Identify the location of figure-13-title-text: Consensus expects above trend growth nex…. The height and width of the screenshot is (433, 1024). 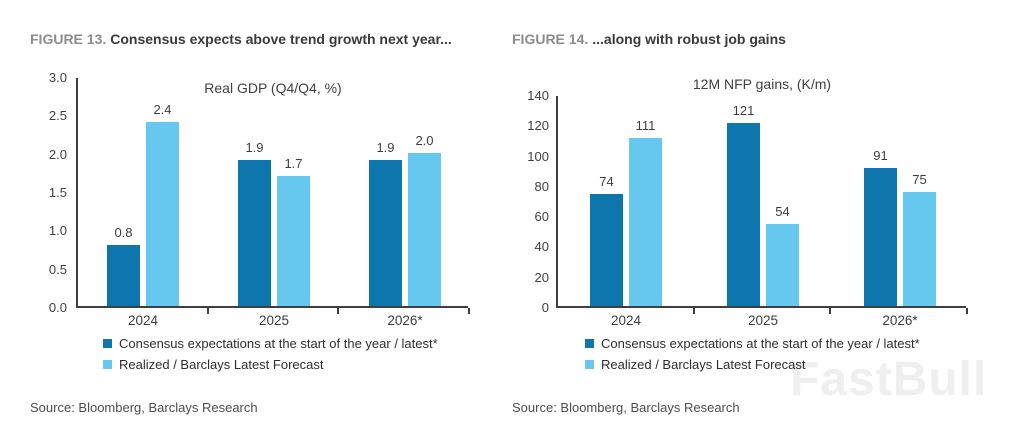
(281, 39).